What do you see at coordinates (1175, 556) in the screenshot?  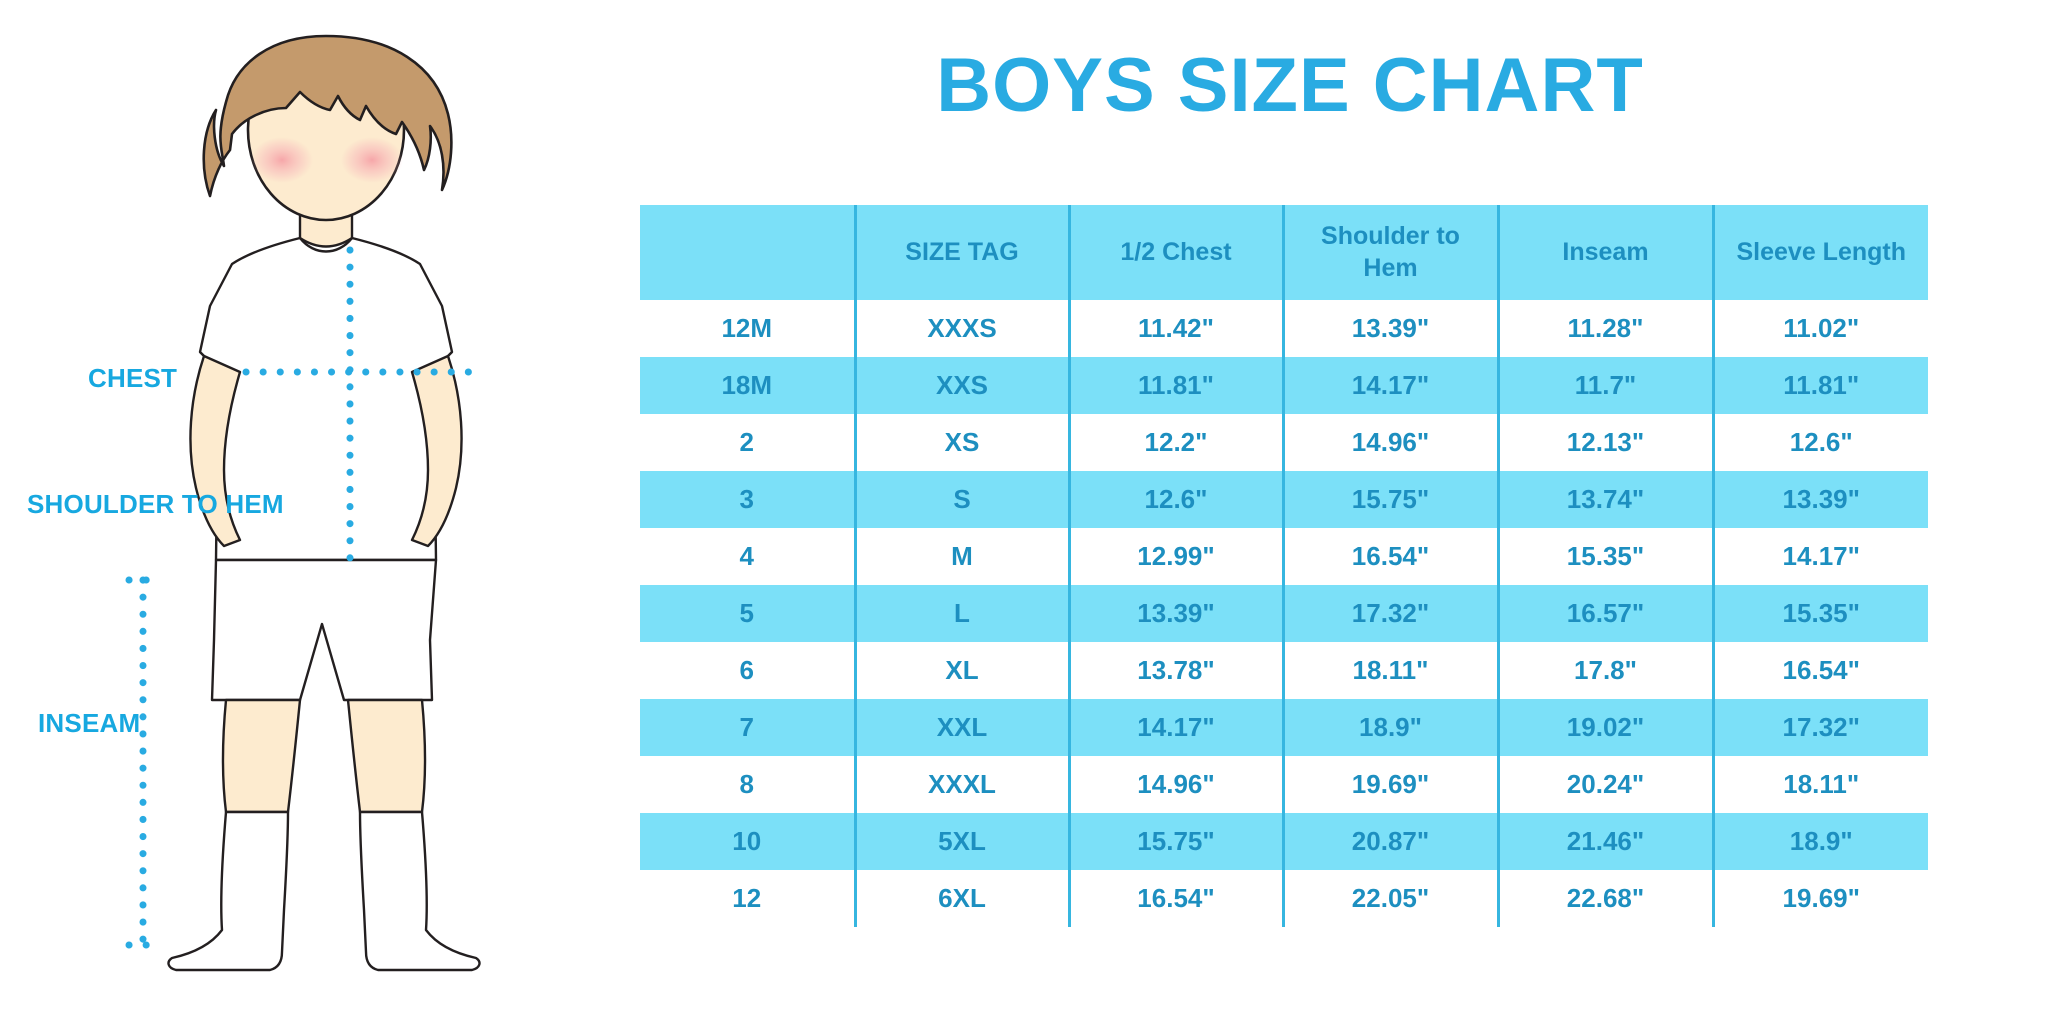 I see `cell-half-chest: 12.99"` at bounding box center [1175, 556].